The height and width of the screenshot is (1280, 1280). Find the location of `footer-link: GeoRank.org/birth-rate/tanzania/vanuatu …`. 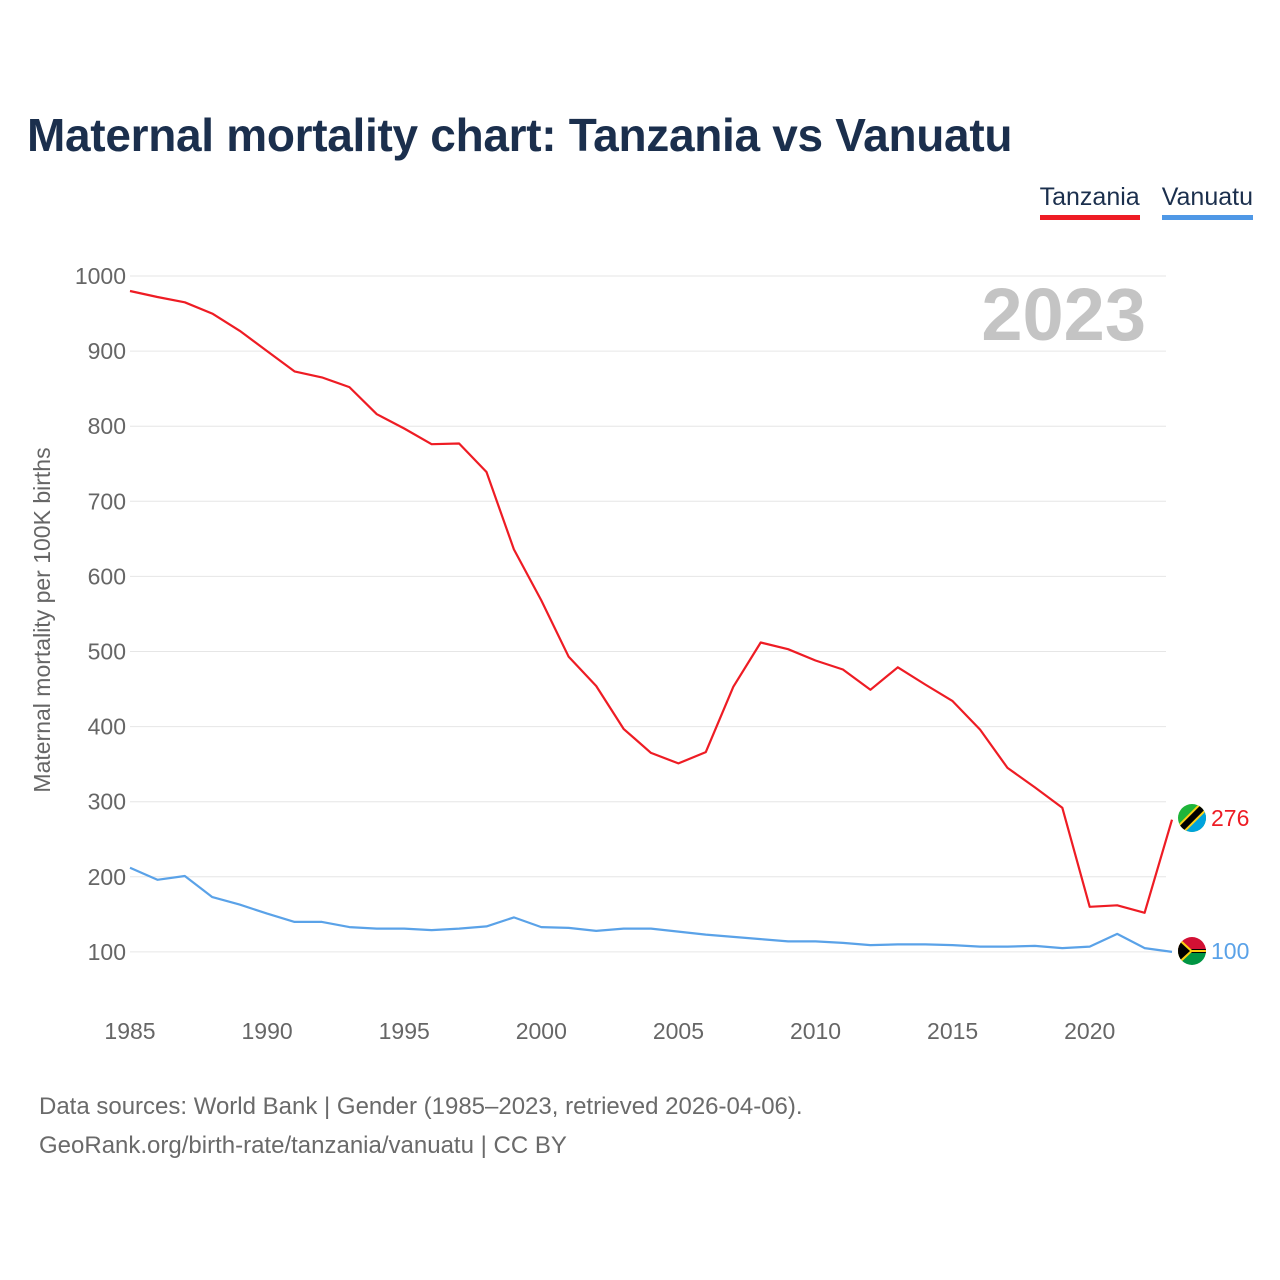

footer-link: GeoRank.org/birth-rate/tanzania/vanuatu … is located at coordinates (303, 1145).